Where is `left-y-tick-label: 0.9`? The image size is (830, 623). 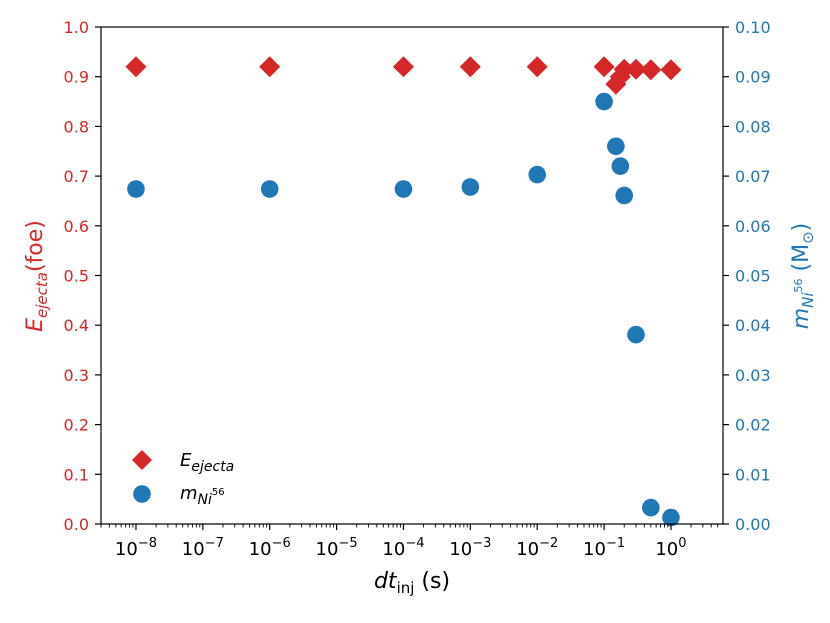
left-y-tick-label: 0.9 is located at coordinates (76, 77).